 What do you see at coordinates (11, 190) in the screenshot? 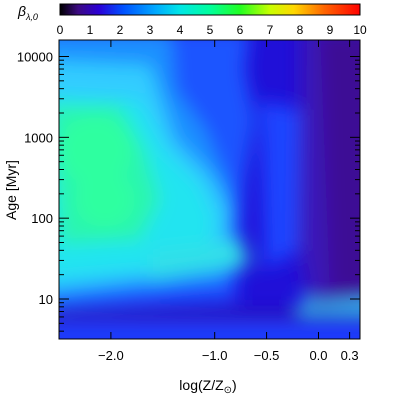
I see `y-axis-label: Age [Myr]` at bounding box center [11, 190].